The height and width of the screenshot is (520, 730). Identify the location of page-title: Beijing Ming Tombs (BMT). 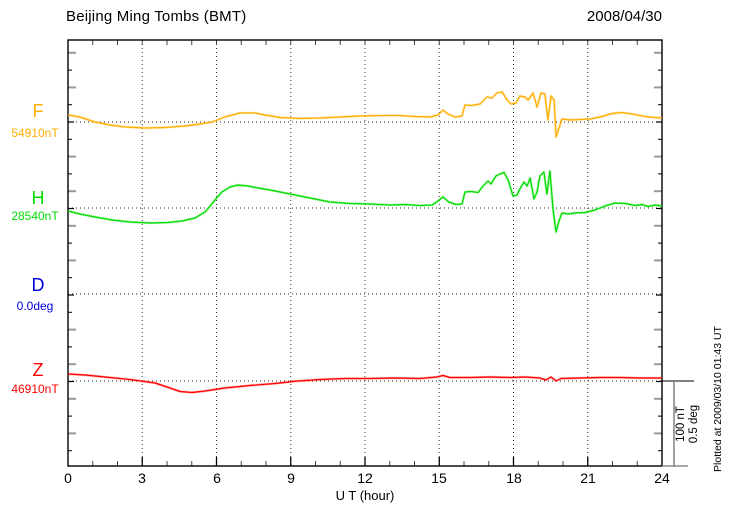
(156, 16).